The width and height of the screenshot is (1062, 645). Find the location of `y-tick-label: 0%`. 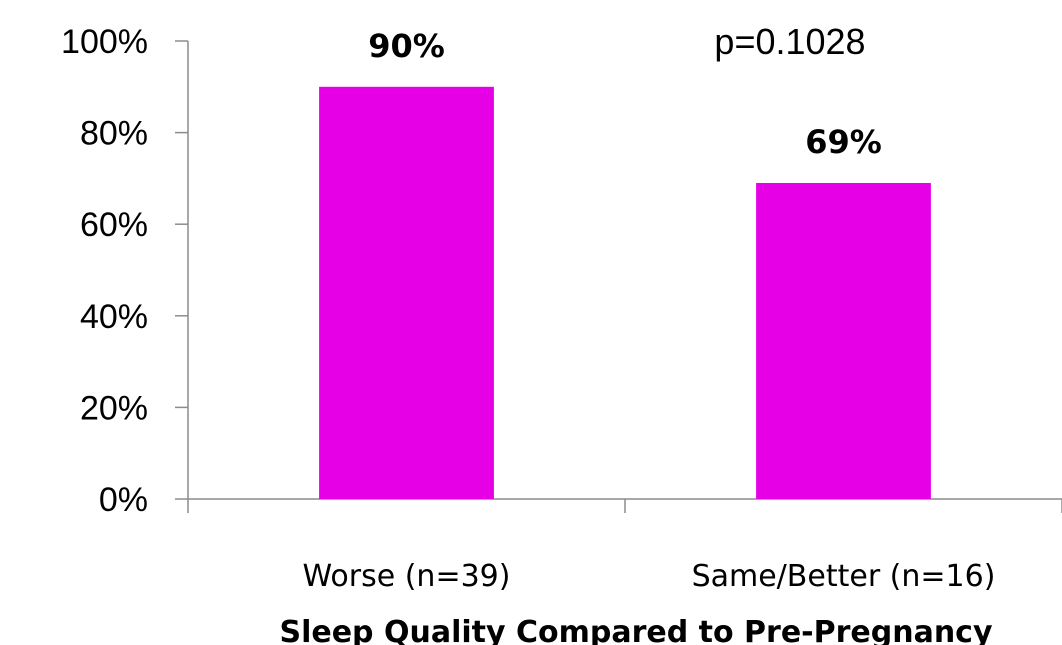

y-tick-label: 0% is located at coordinates (123, 500).